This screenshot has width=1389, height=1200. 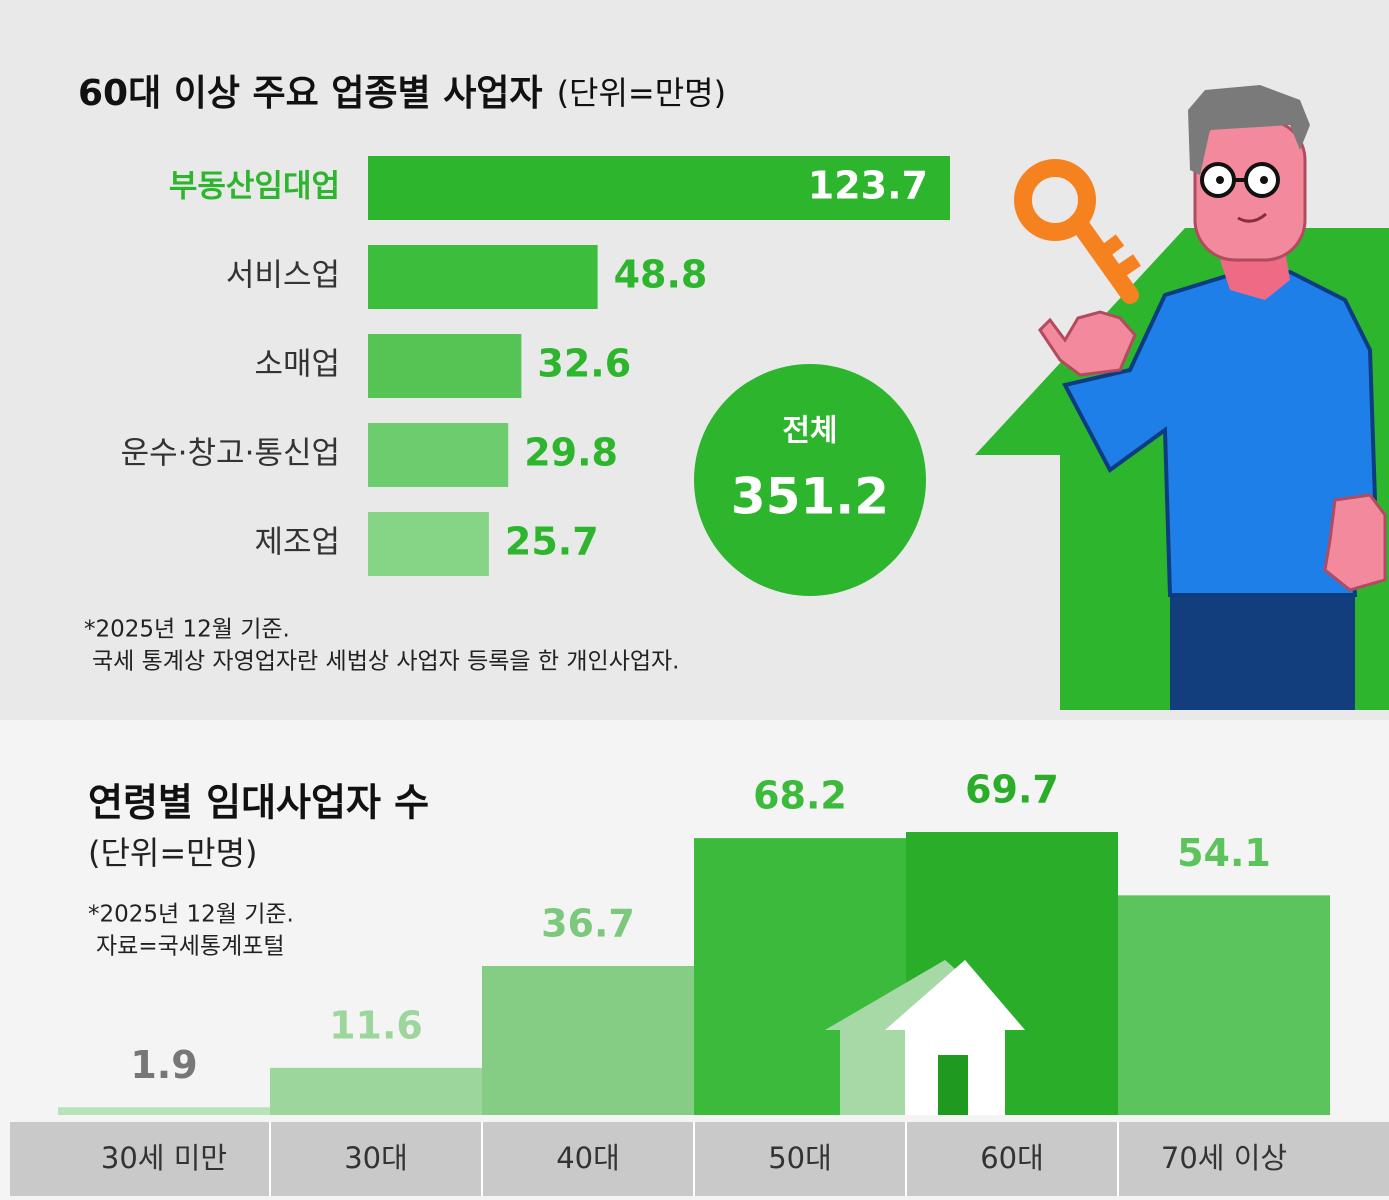 I want to click on title-text: 60대 이상 주요 업종별 사업자, so click(x=310, y=93).